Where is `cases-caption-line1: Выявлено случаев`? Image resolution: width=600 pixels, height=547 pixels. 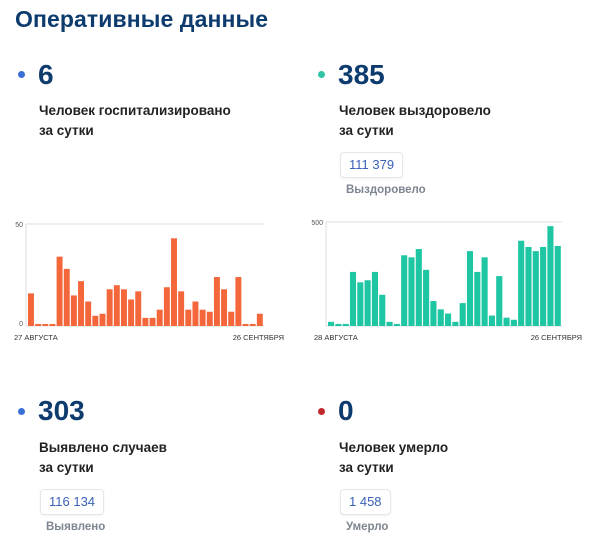
cases-caption-line1: Выявлено случаев is located at coordinates (103, 447).